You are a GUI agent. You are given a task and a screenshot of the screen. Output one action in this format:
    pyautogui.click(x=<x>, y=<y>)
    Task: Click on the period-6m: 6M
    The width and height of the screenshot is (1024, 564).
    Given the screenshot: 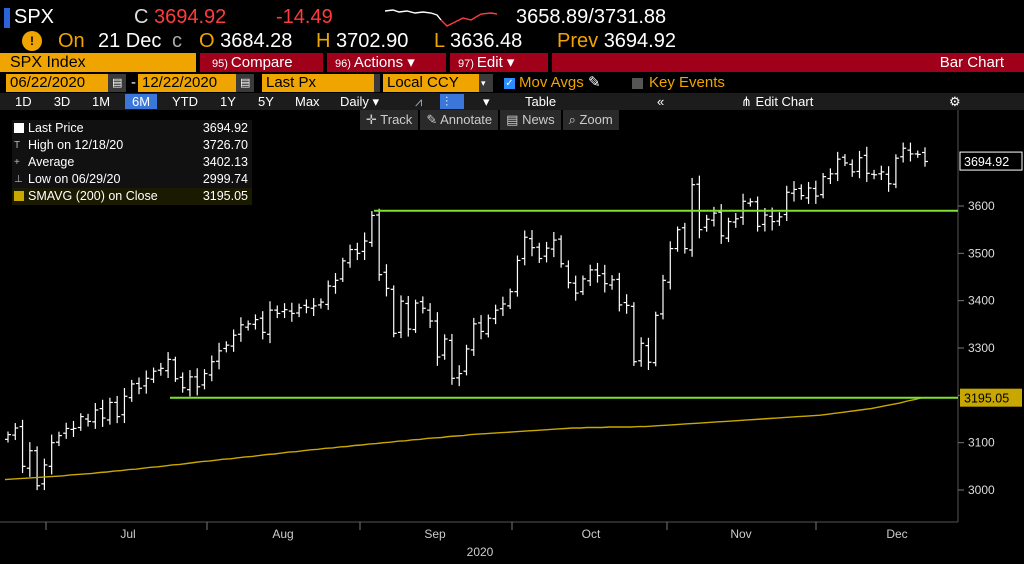 What is the action you would take?
    pyautogui.click(x=141, y=101)
    